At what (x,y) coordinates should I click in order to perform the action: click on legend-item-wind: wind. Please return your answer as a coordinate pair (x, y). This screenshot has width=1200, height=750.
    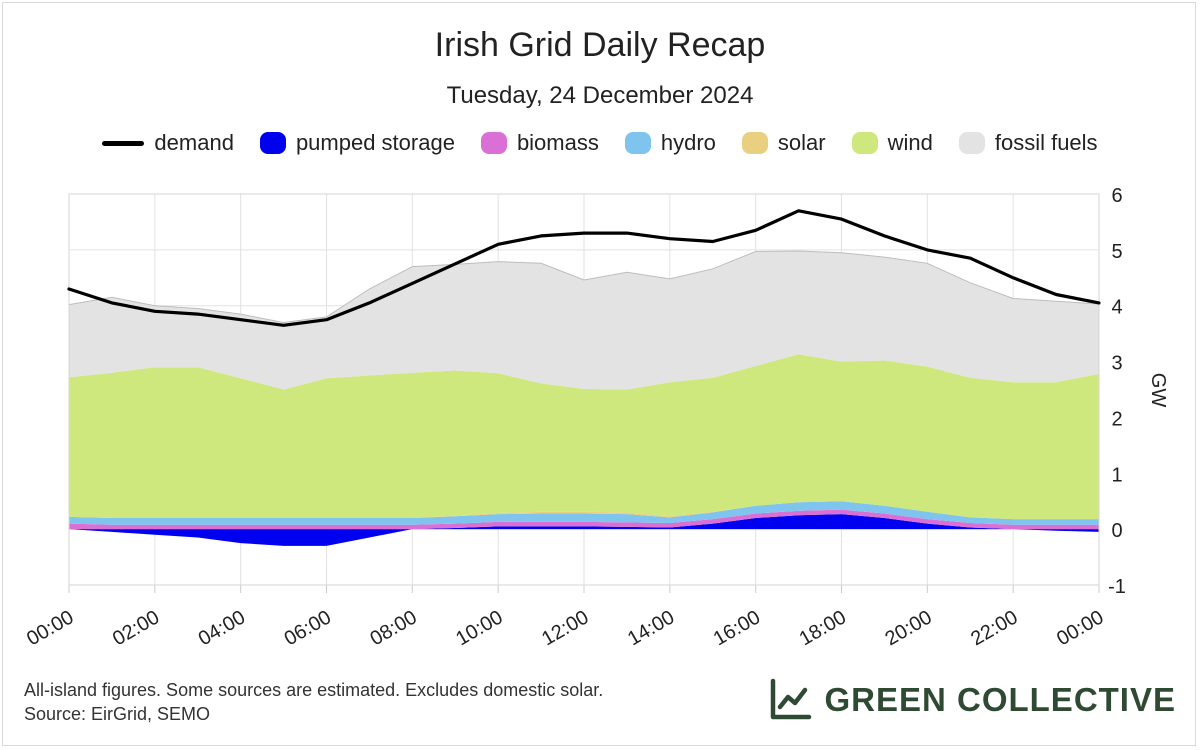
    Looking at the image, I should click on (892, 143).